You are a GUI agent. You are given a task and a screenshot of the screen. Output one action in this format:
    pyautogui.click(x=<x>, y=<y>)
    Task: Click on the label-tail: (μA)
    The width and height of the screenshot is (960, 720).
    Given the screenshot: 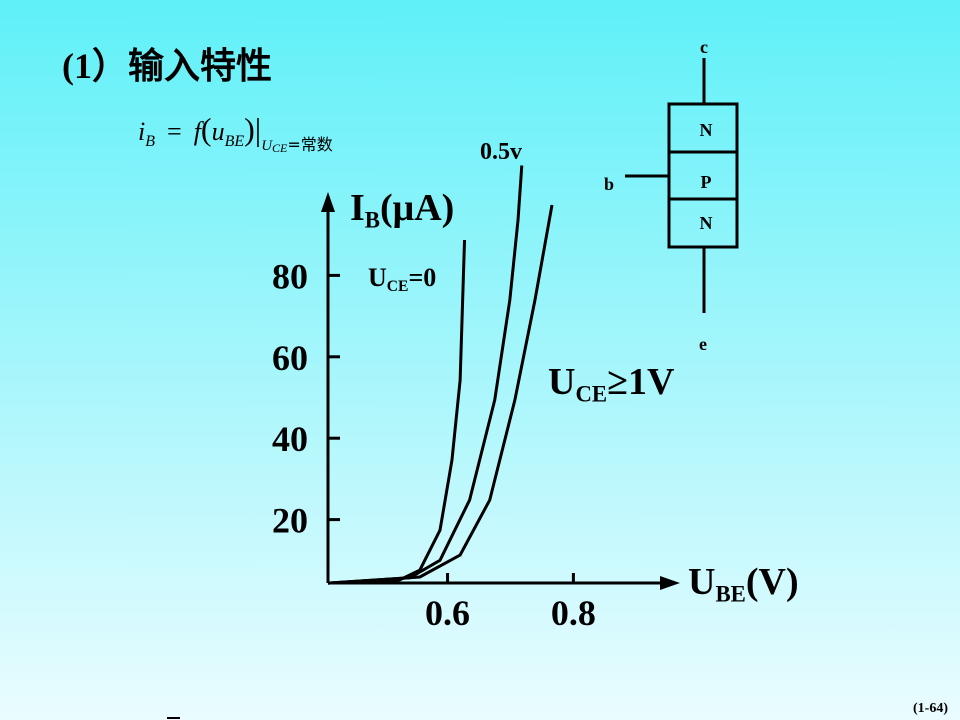 What is the action you would take?
    pyautogui.click(x=417, y=208)
    